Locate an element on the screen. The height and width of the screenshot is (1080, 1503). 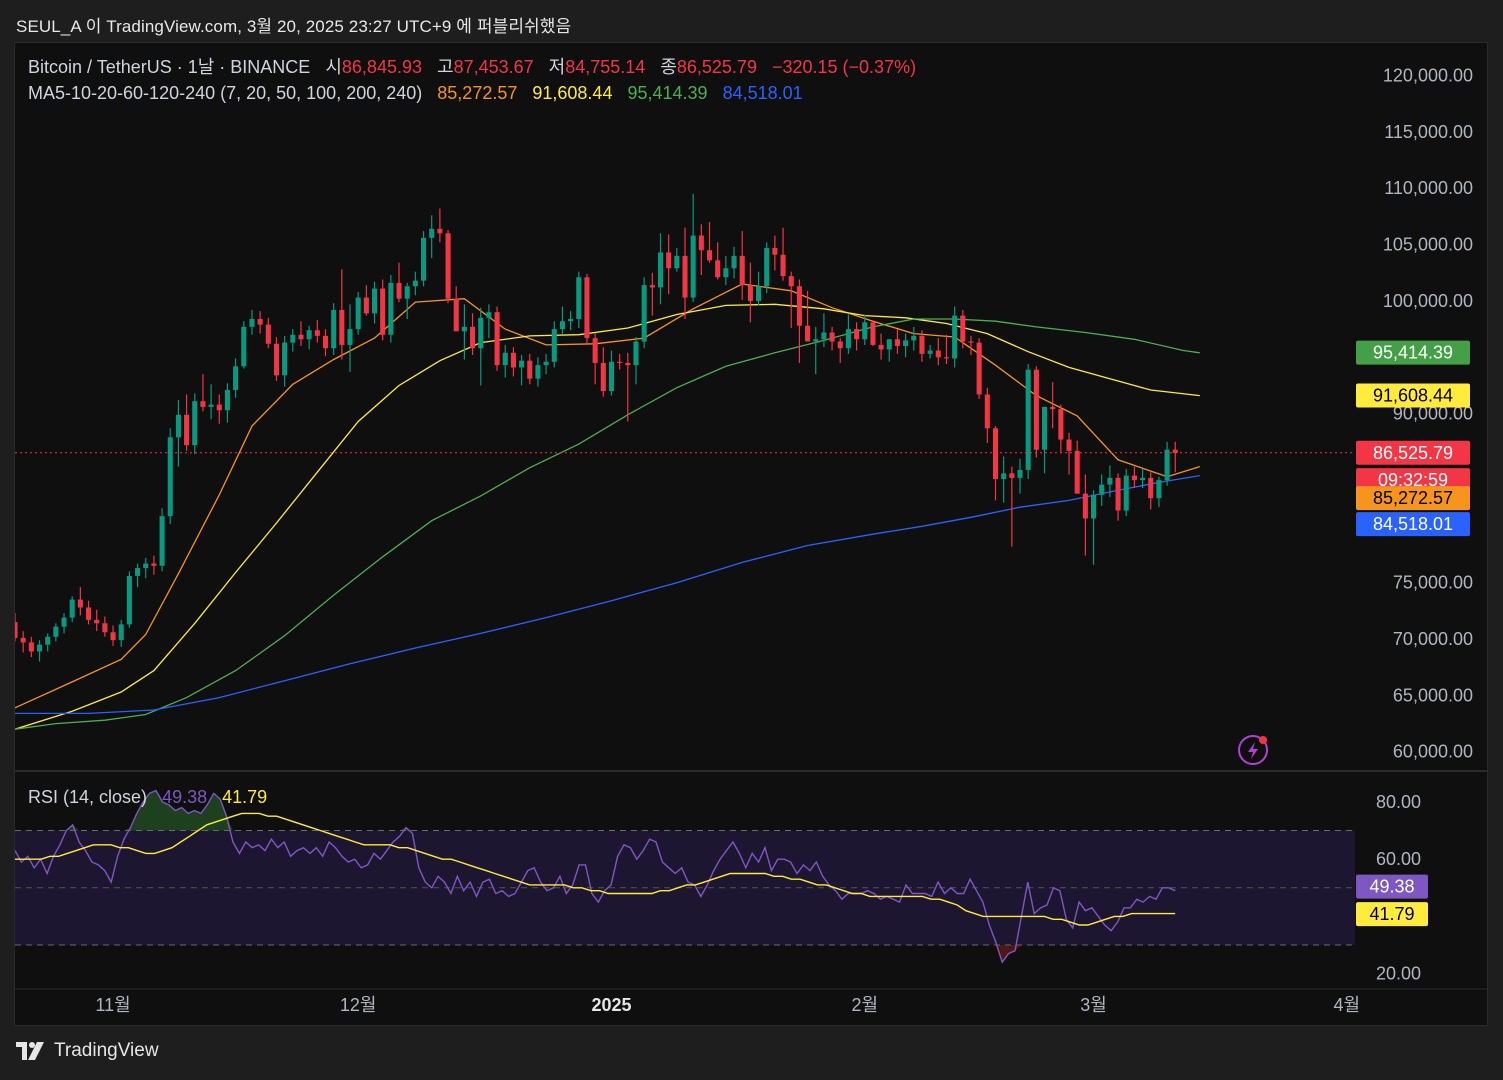
close-label: 종 is located at coordinates (668, 67).